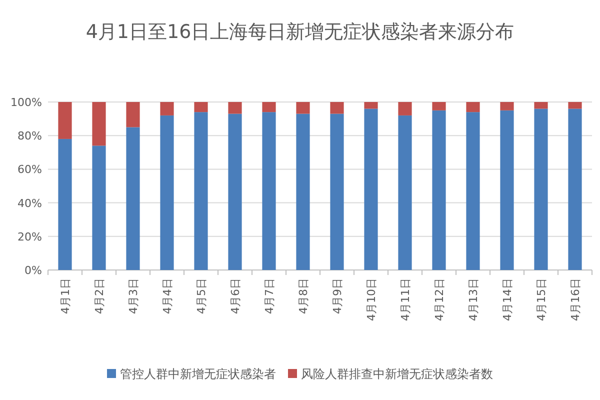  Describe the element at coordinates (300, 32) in the screenshot. I see `title: 4月1日至16日上海每日新增无症状感染者来源分布` at that location.